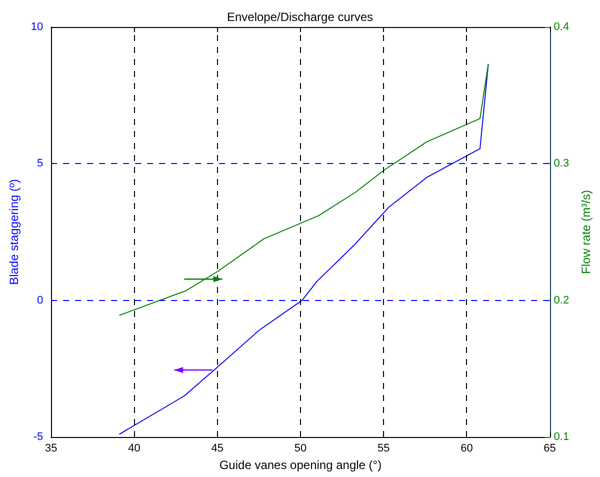  Describe the element at coordinates (37, 27) in the screenshot. I see `y-tick-label: 10` at that location.